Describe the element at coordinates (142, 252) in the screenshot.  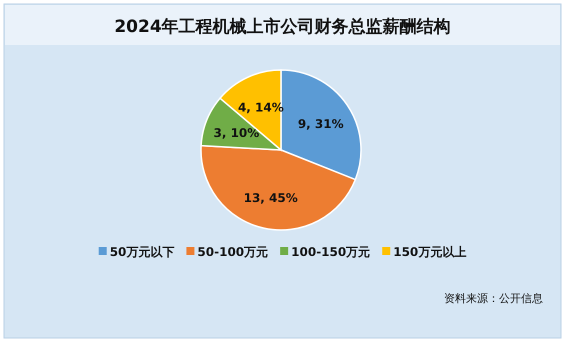
I see `legend-label: 50万元以下` at that location.